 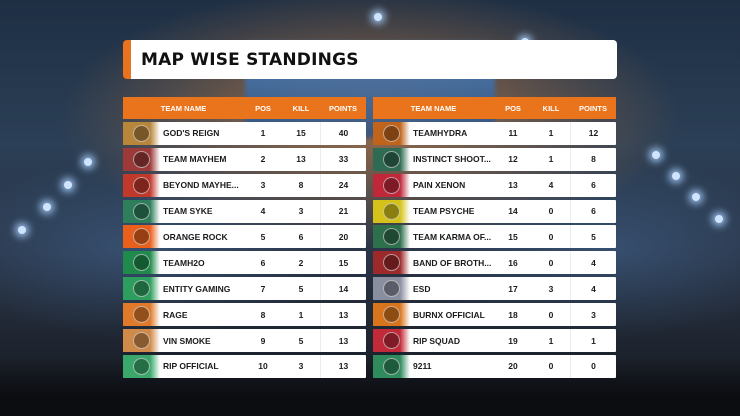 I want to click on team-points: 21, so click(x=343, y=211).